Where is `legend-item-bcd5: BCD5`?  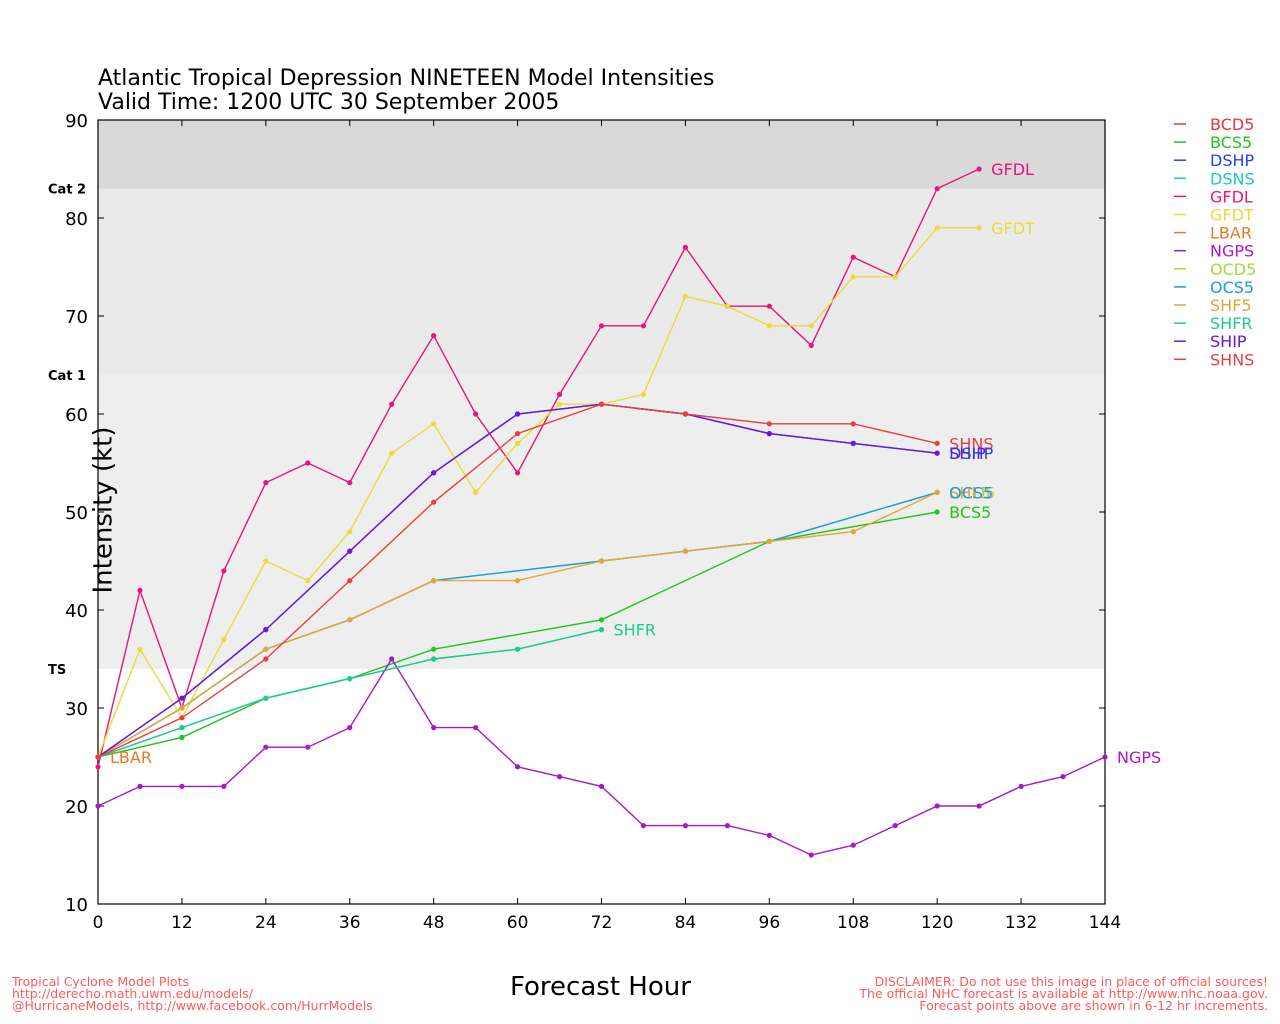 legend-item-bcd5: BCD5 is located at coordinates (1214, 124).